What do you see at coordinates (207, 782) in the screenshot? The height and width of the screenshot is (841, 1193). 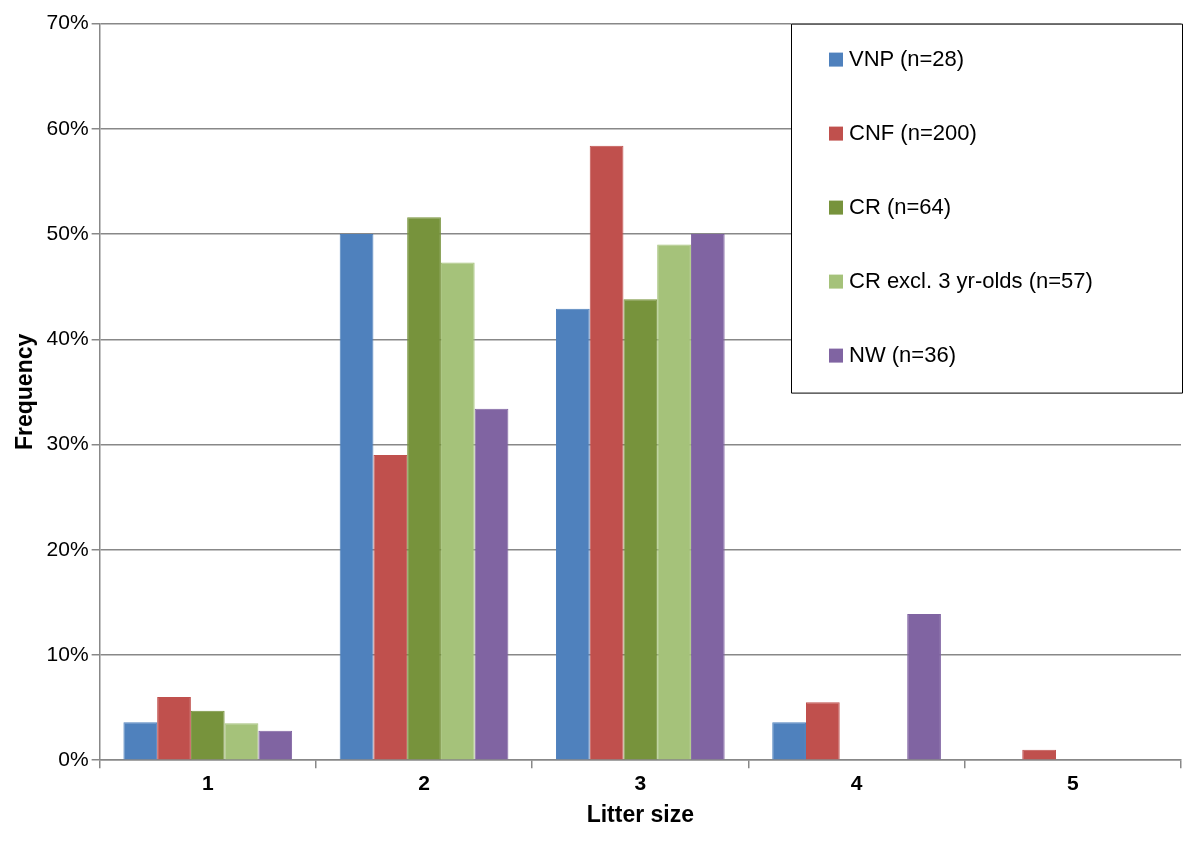 I see `x-tick-label: 1` at bounding box center [207, 782].